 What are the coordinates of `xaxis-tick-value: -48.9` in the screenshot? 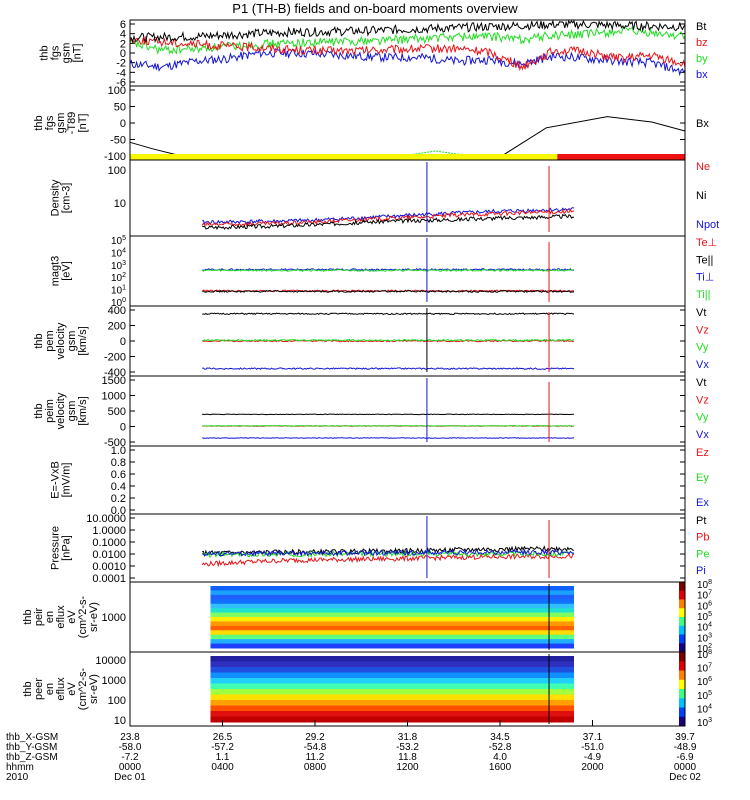 It's located at (685, 747).